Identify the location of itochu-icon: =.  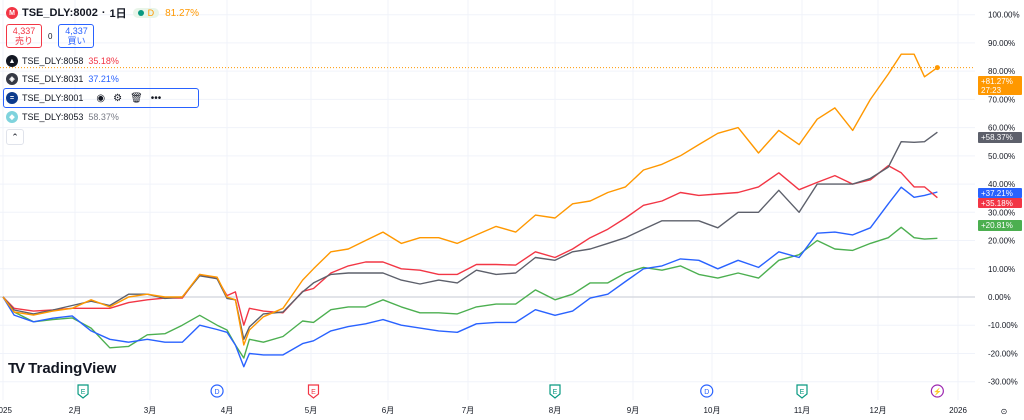
(12, 98).